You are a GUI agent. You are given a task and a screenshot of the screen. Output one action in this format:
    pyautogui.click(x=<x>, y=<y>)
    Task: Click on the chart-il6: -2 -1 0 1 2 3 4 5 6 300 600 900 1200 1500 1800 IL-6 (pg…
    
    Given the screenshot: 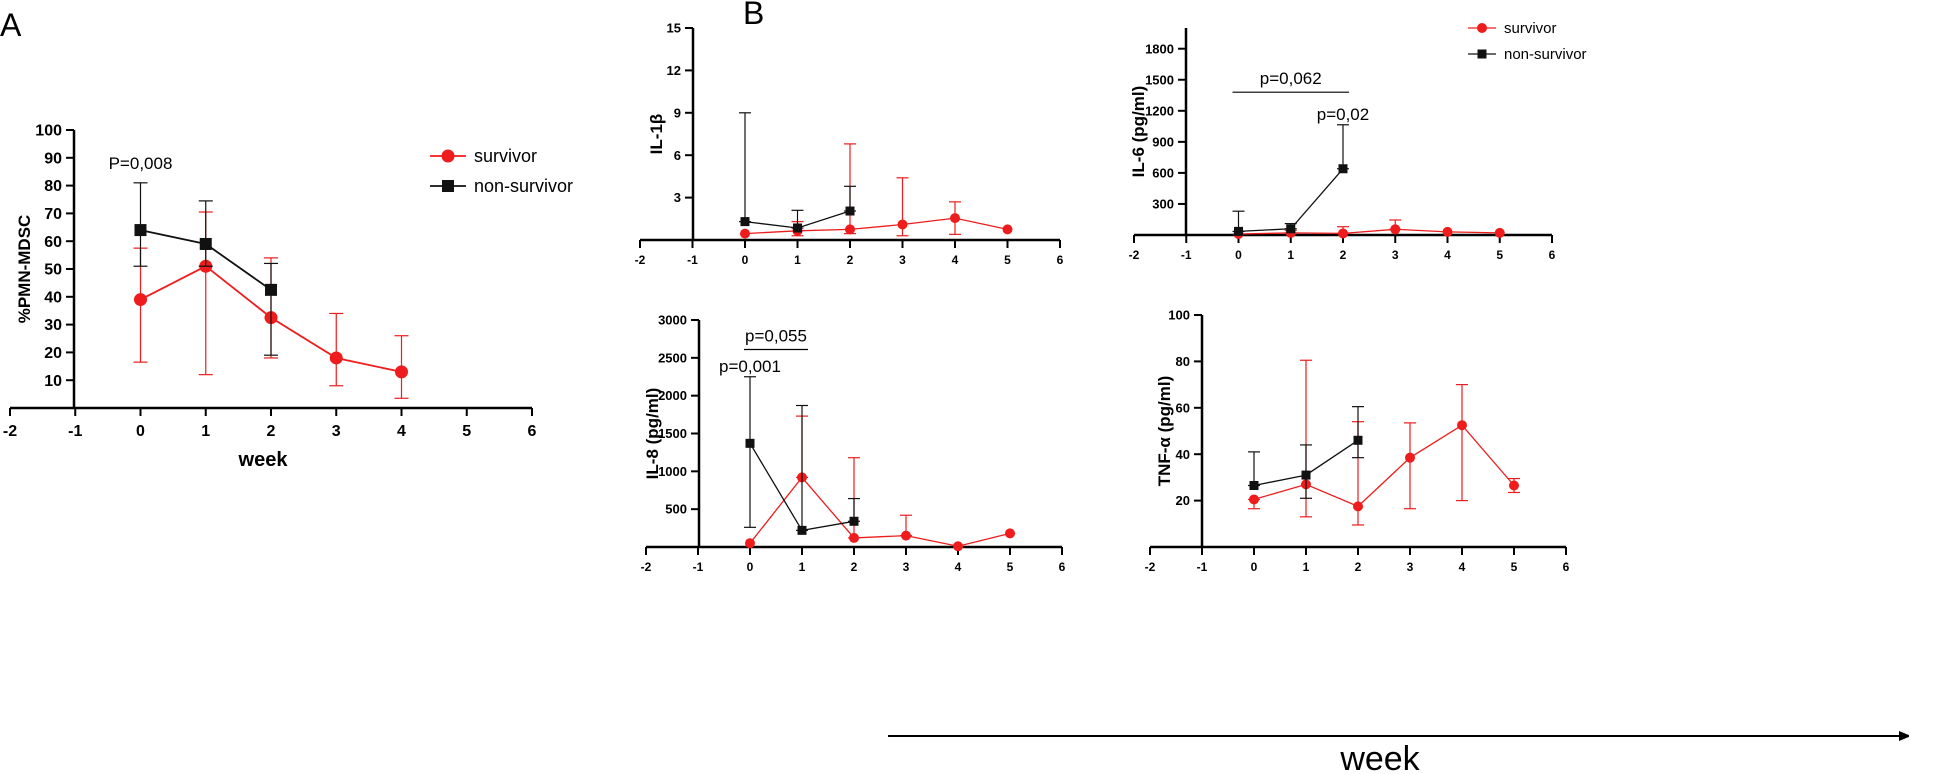 What is the action you would take?
    pyautogui.click(x=1358, y=141)
    